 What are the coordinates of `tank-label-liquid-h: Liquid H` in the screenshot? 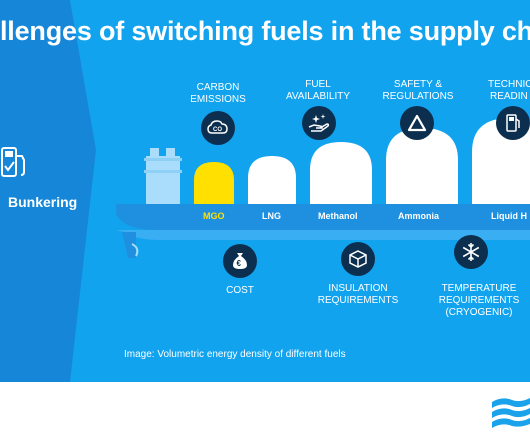 It's located at (509, 216).